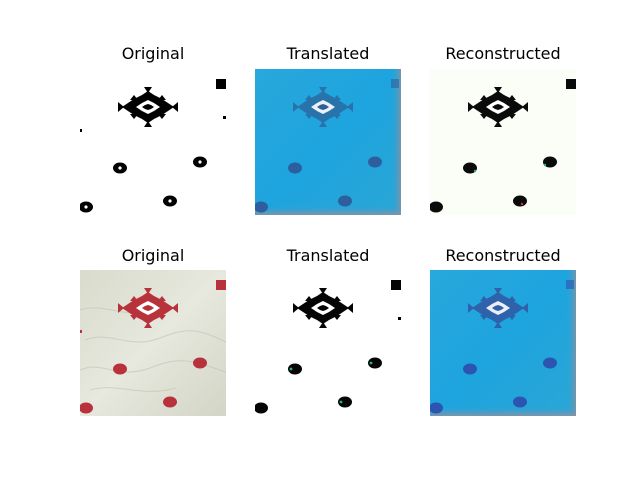  Describe the element at coordinates (153, 142) in the screenshot. I see `panel-original-bw` at that location.